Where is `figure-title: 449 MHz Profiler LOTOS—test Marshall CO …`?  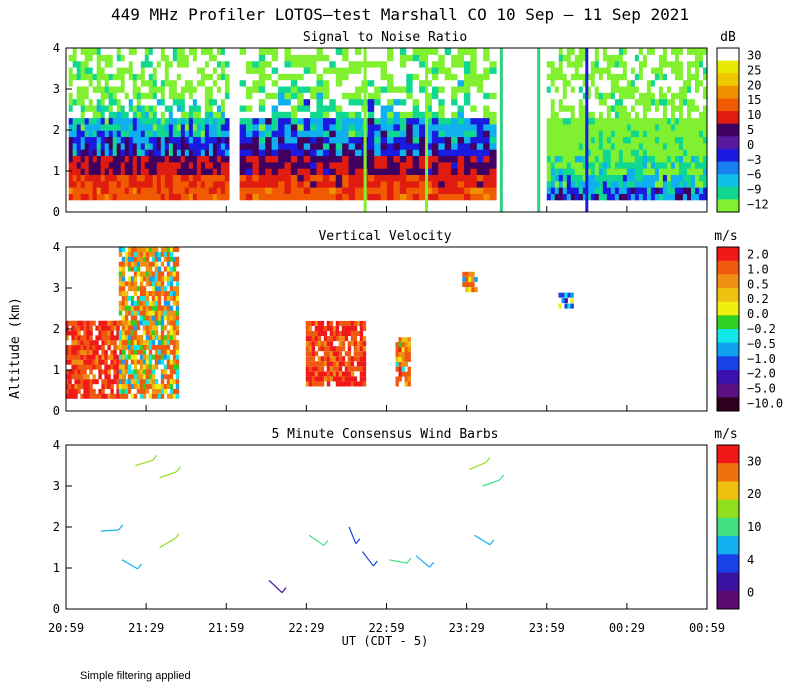
figure-title: 449 MHz Profiler LOTOS—test Marshall CO … is located at coordinates (400, 14).